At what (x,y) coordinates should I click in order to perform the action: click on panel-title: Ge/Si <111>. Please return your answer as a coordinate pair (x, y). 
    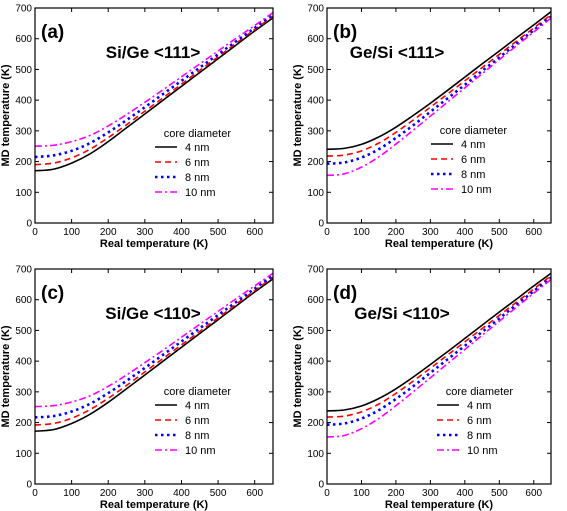
    Looking at the image, I should click on (397, 52).